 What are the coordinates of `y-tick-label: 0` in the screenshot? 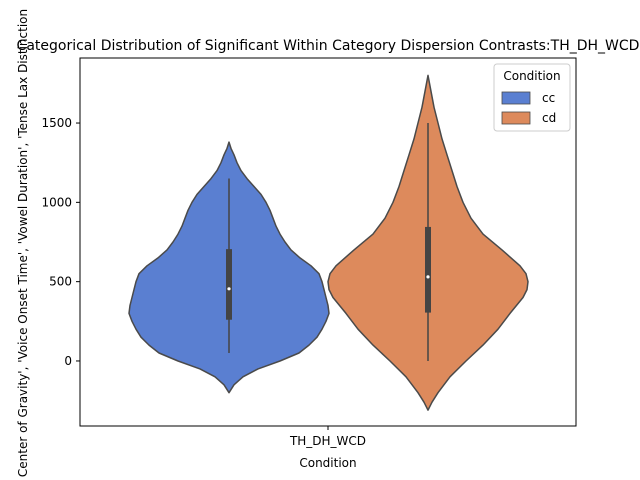 It's located at (68, 361).